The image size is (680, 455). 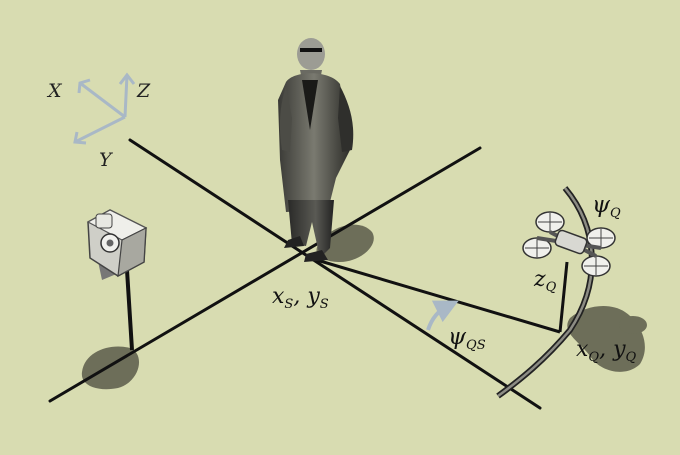 I want to click on coordinate-frame-legend, so click(x=104, y=108).